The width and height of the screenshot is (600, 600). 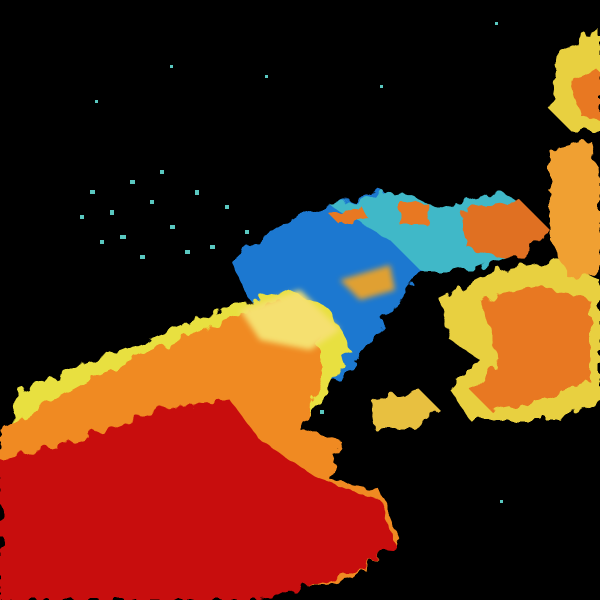 I want to click on echo-blue, so click(x=330, y=290).